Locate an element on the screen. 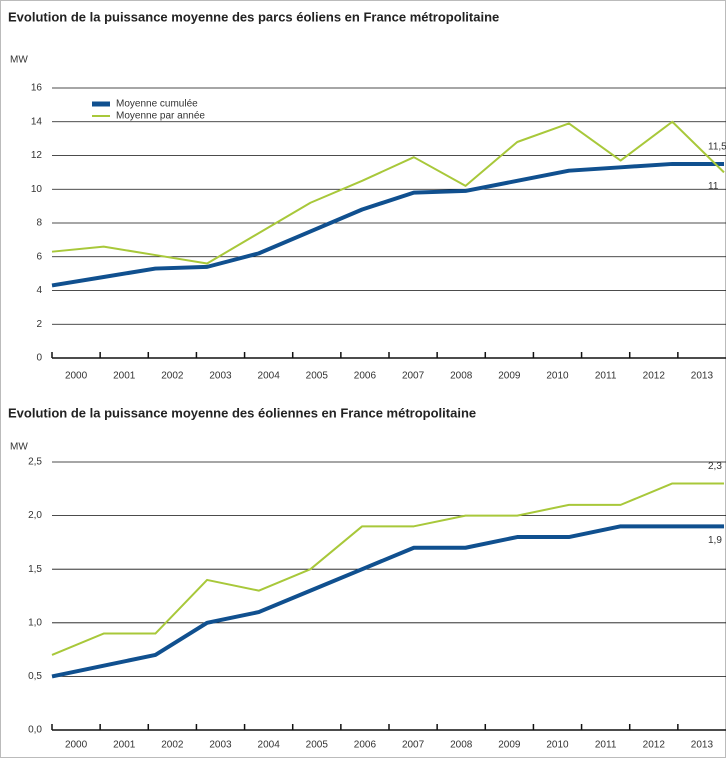 Image resolution: width=726 pixels, height=758 pixels. y-tick-label: 16 is located at coordinates (37, 88).